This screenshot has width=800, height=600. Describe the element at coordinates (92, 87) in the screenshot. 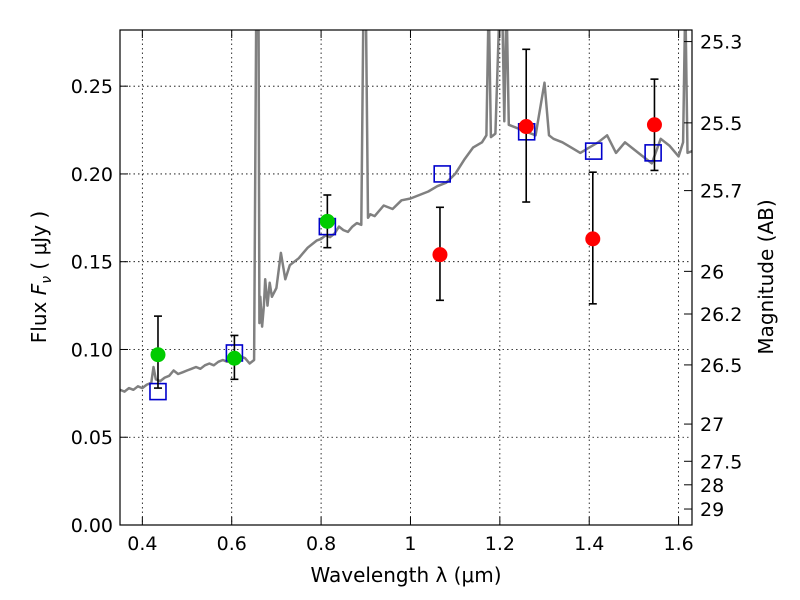

I see `y-tick-label: 0.25` at that location.